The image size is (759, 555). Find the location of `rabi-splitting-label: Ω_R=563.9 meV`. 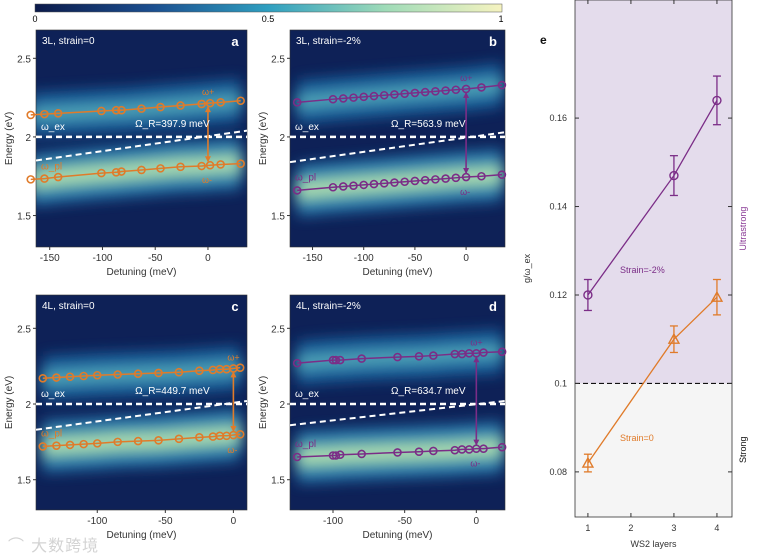

rabi-splitting-label: Ω_R=563.9 meV is located at coordinates (428, 124).